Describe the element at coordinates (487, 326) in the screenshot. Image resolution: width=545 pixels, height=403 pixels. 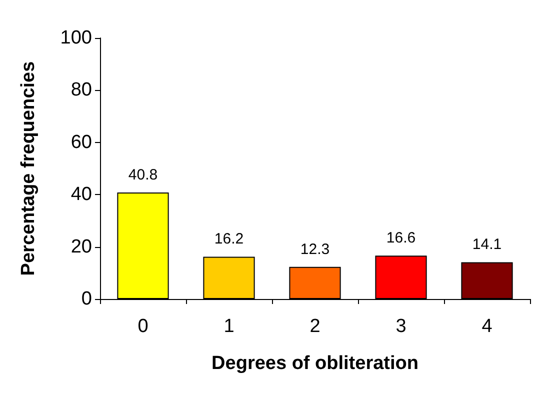
I see `x-tick-label: 4` at that location.